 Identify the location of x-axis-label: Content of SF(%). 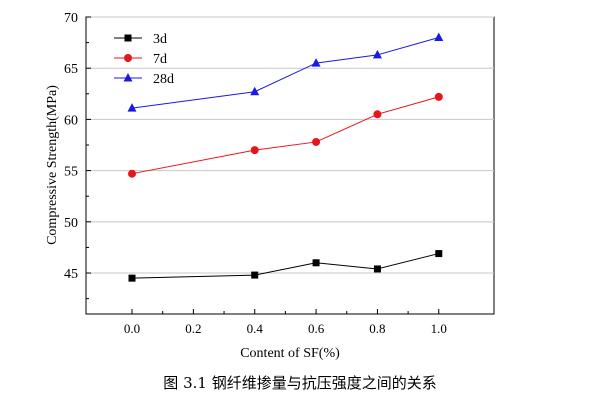
(290, 353).